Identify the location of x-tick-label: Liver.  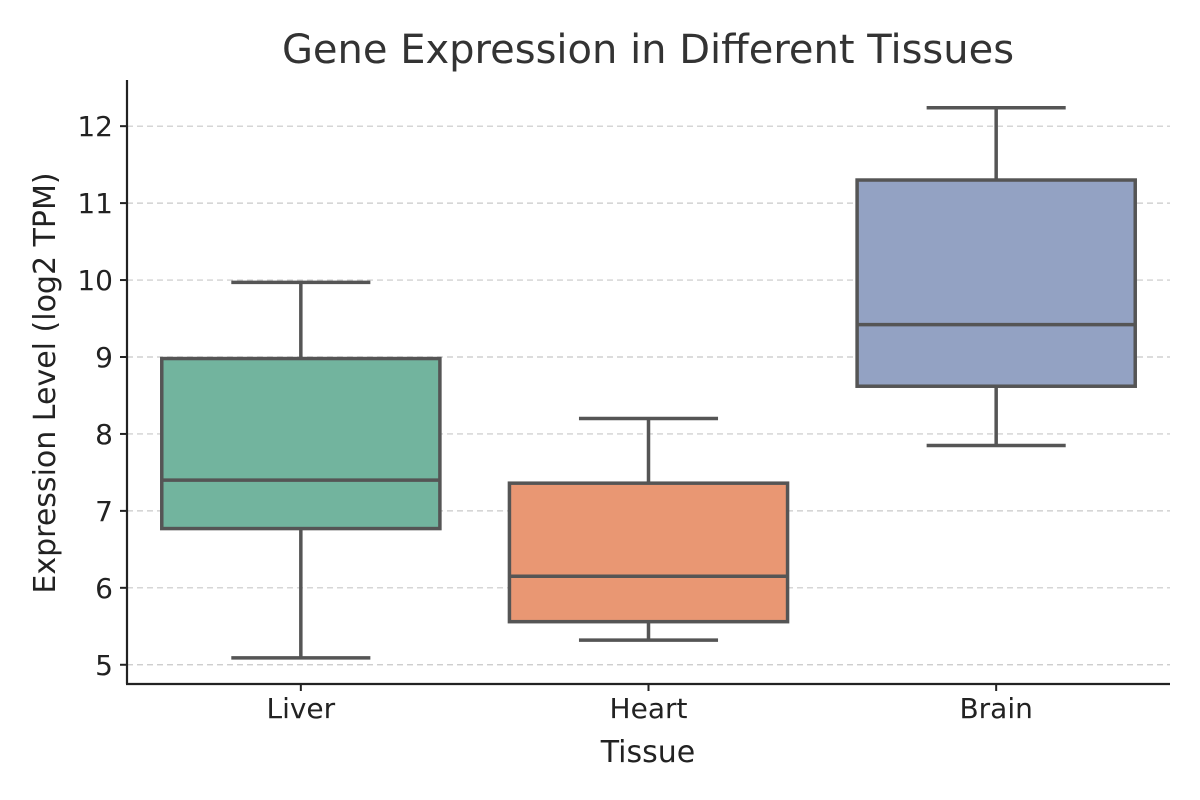
(300, 708).